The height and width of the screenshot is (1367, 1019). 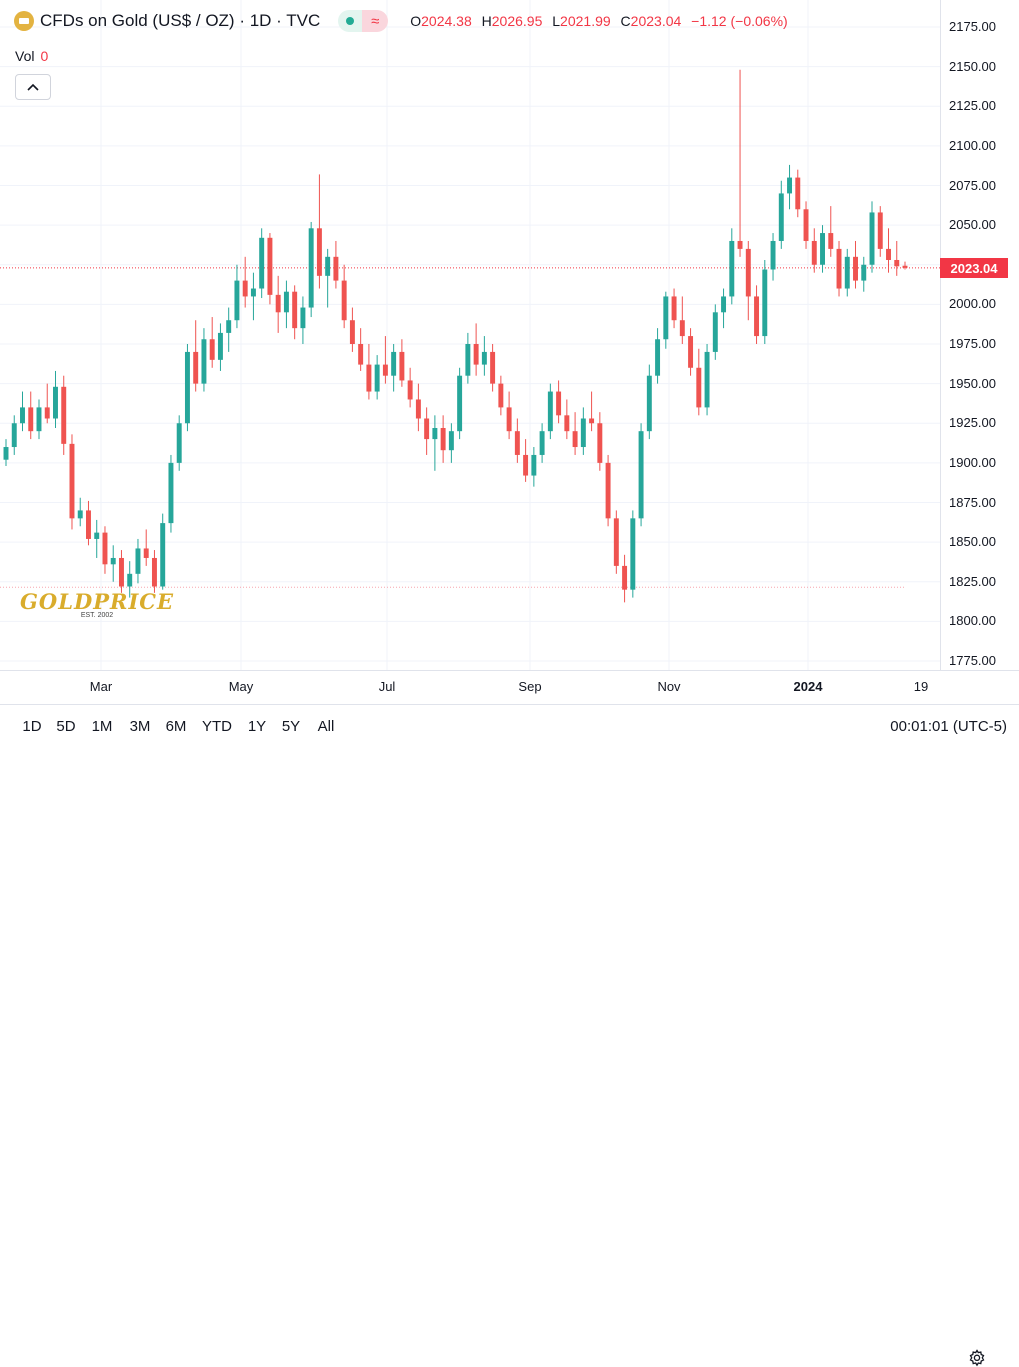 What do you see at coordinates (291, 726) in the screenshot?
I see `range-button-5y: 5Y` at bounding box center [291, 726].